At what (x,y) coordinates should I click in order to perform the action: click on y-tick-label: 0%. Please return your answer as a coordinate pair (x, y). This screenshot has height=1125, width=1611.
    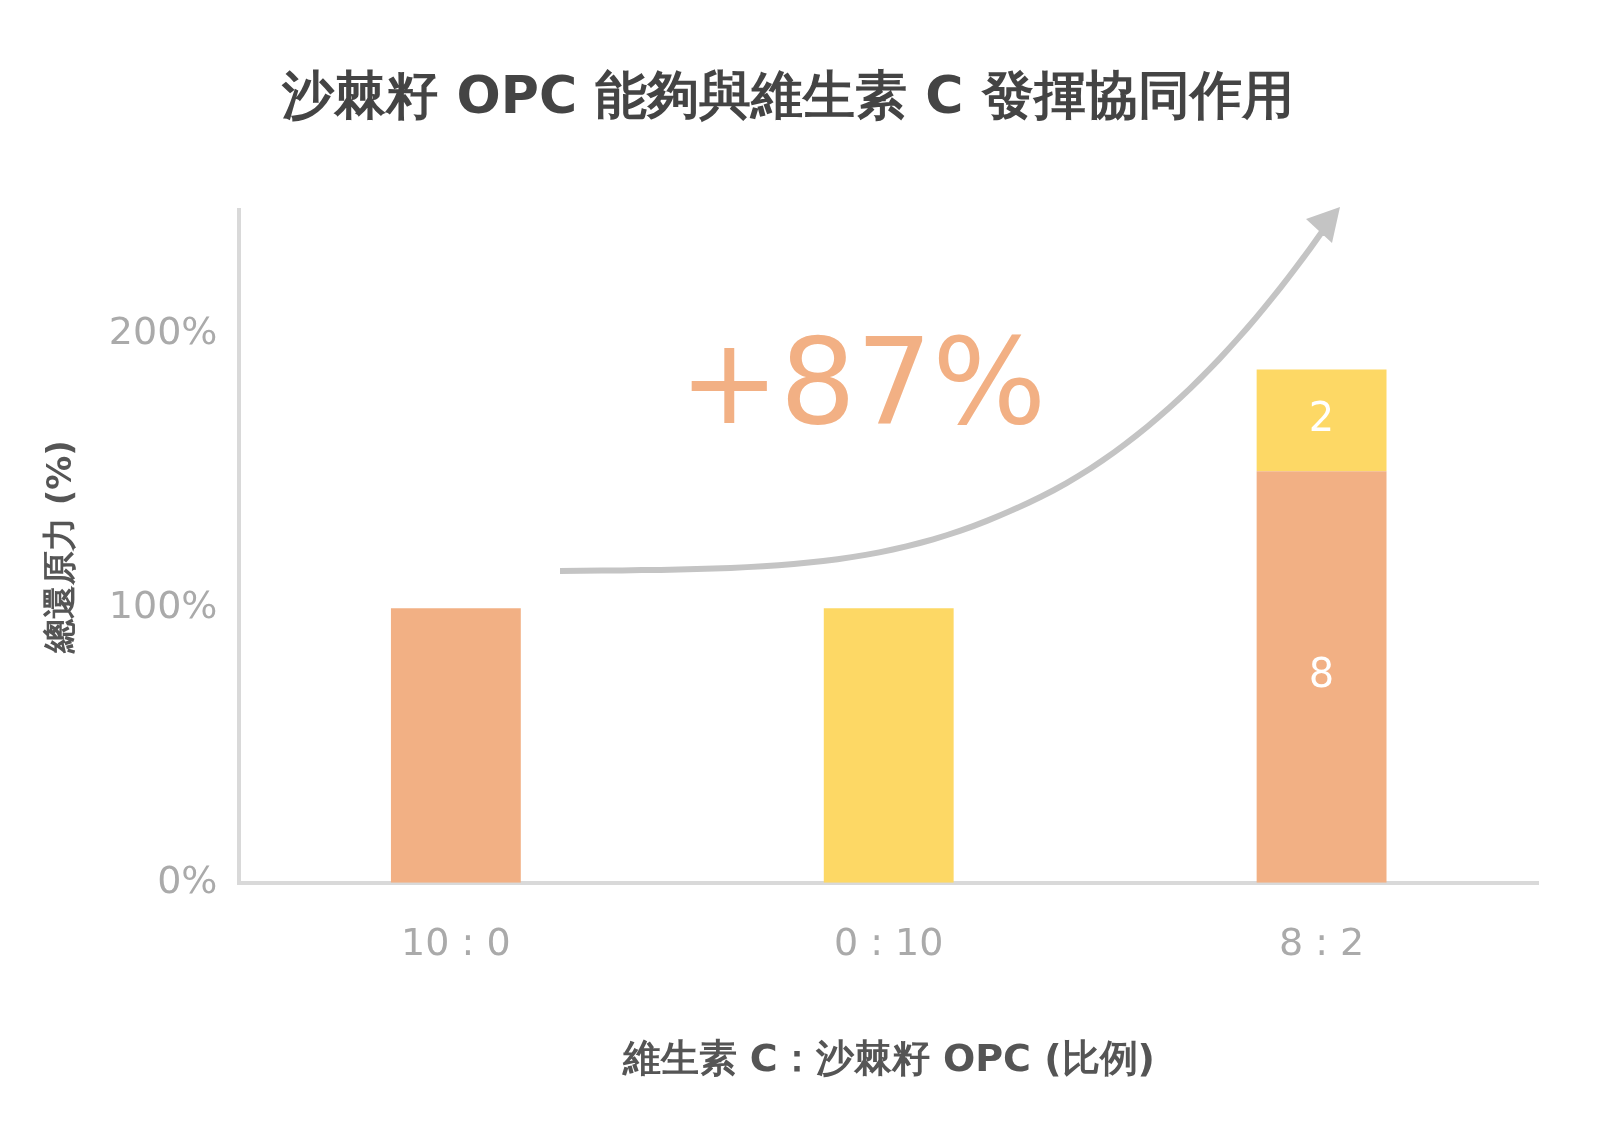
    Looking at the image, I should click on (187, 879).